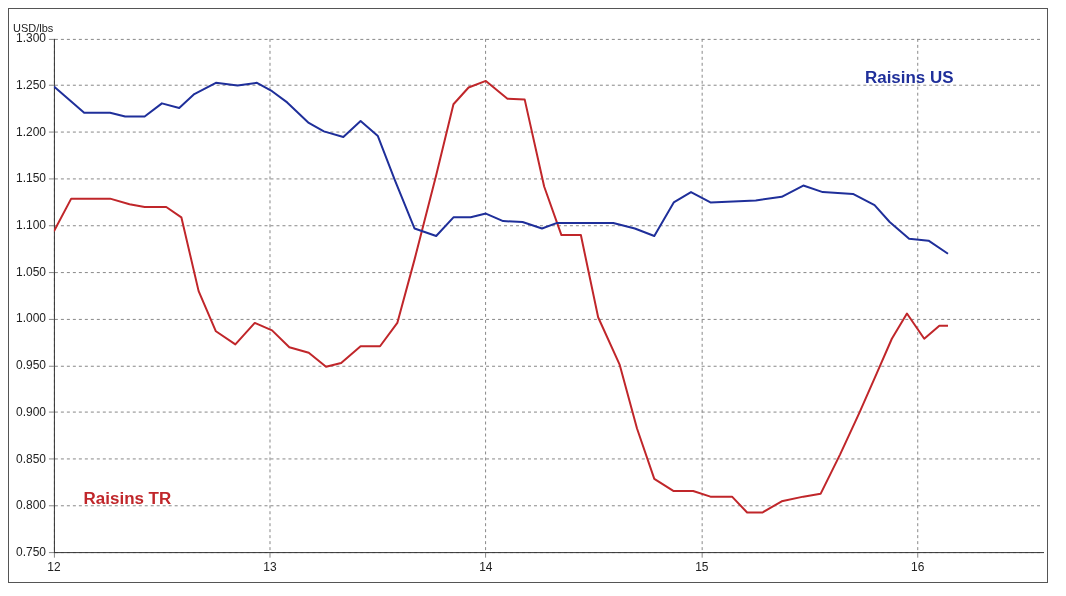 This screenshot has width=1066, height=596. Describe the element at coordinates (31, 178) in the screenshot. I see `y-tick-label: 1.150` at that location.